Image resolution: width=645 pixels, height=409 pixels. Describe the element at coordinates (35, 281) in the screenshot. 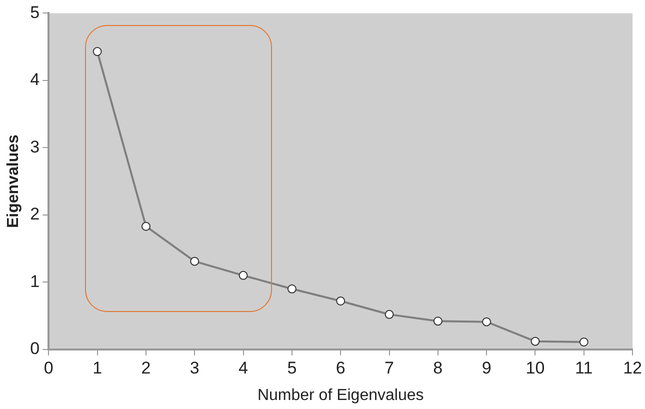

I see `y-tick-label: 1` at that location.